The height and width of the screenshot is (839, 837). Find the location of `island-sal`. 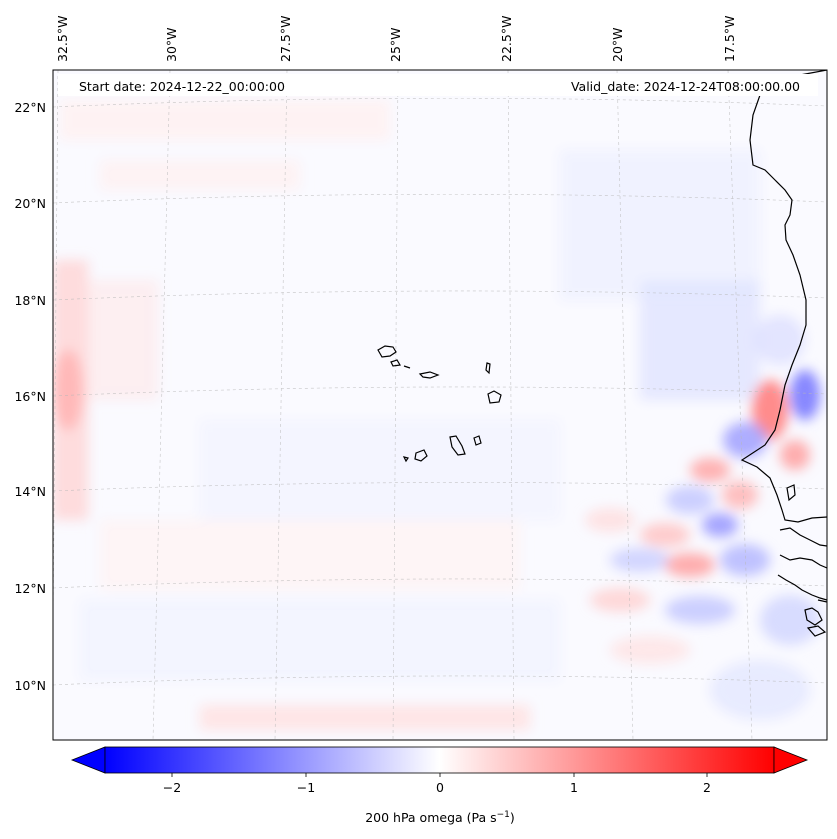

island-sal is located at coordinates (488, 368).